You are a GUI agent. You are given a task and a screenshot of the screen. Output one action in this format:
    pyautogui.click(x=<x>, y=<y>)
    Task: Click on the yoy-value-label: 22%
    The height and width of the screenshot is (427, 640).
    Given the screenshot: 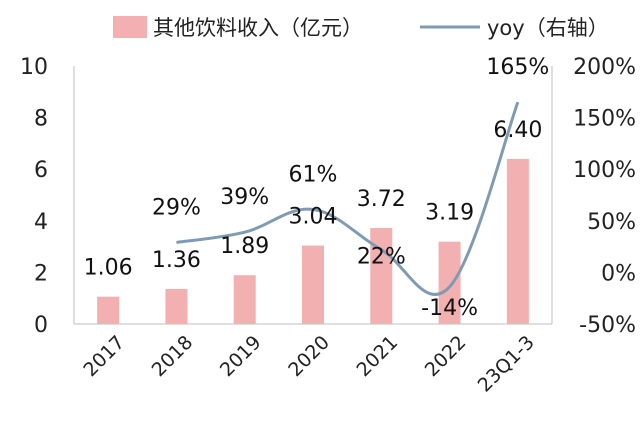 What is the action you would take?
    pyautogui.click(x=381, y=257)
    